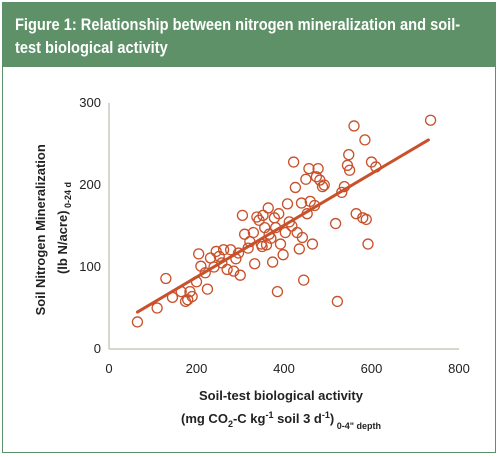  Describe the element at coordinates (108, 368) in the screenshot. I see `x-tick-label: 0` at that location.